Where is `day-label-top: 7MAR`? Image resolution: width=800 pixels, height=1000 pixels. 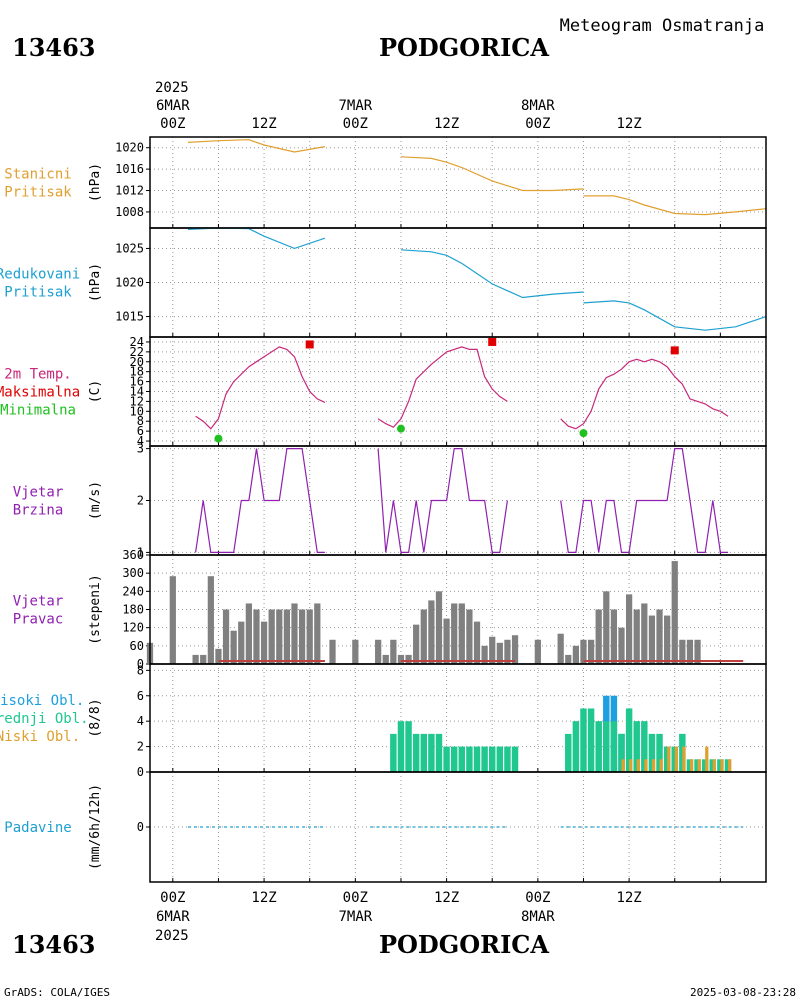 day-label-top: 7MAR is located at coordinates (355, 106).